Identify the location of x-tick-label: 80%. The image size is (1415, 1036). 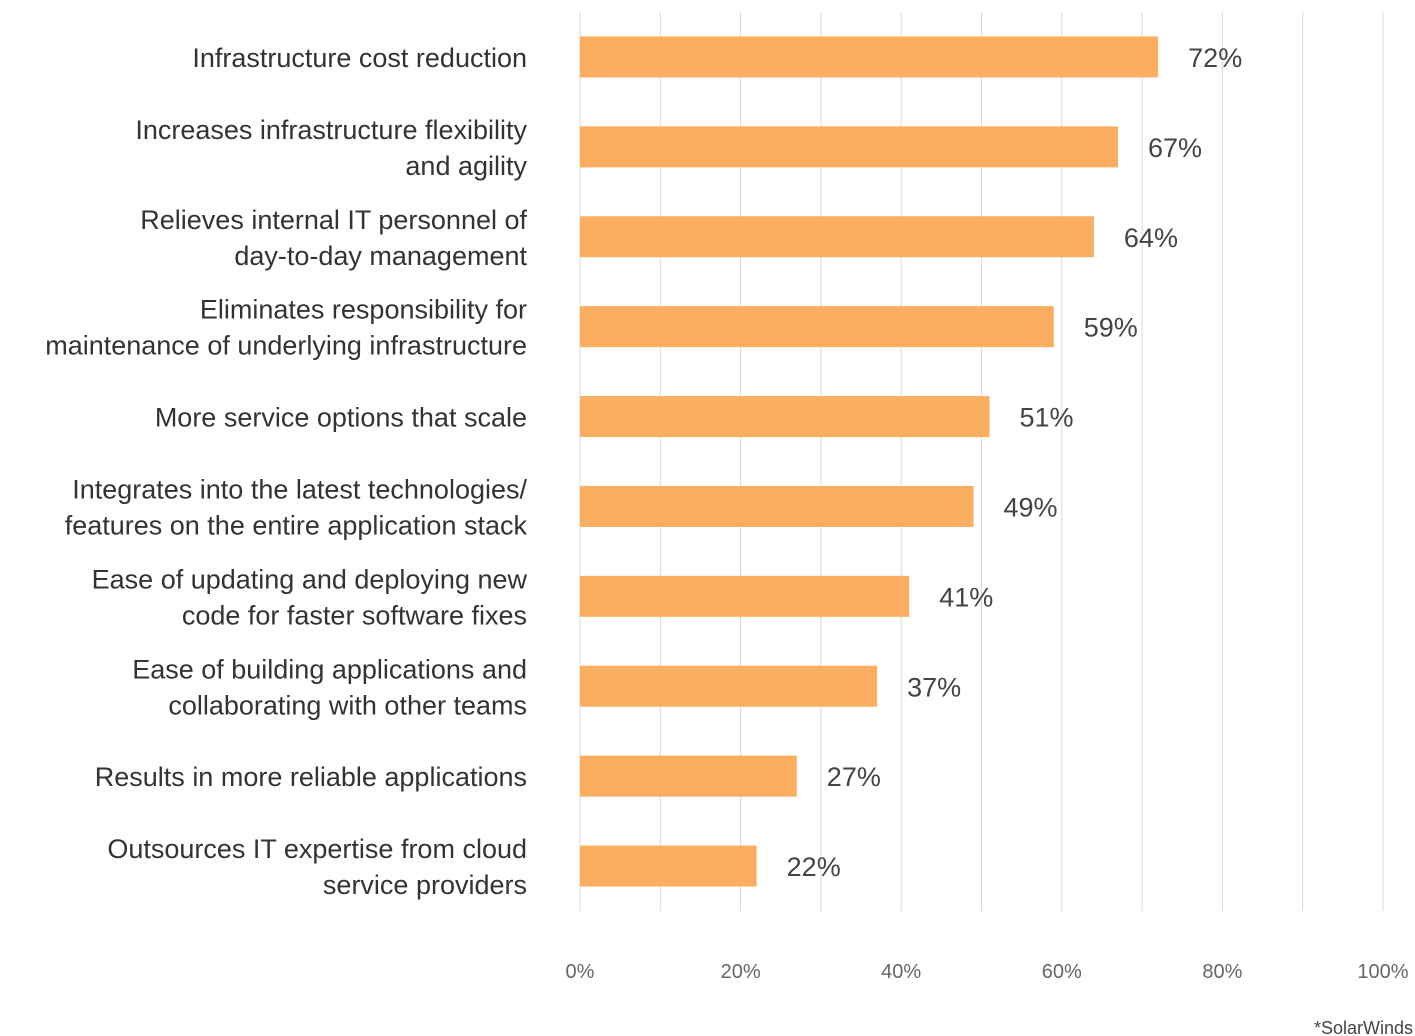
(1222, 972).